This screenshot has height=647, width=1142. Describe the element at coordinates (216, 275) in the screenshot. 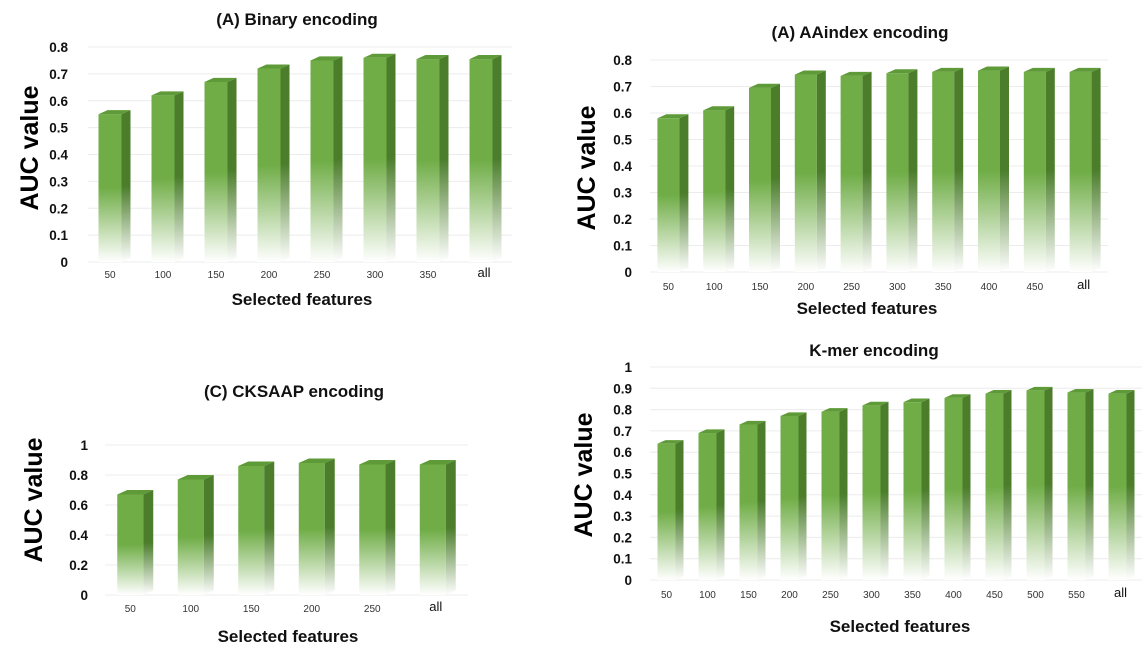

I see `x-tick-label: 150` at that location.